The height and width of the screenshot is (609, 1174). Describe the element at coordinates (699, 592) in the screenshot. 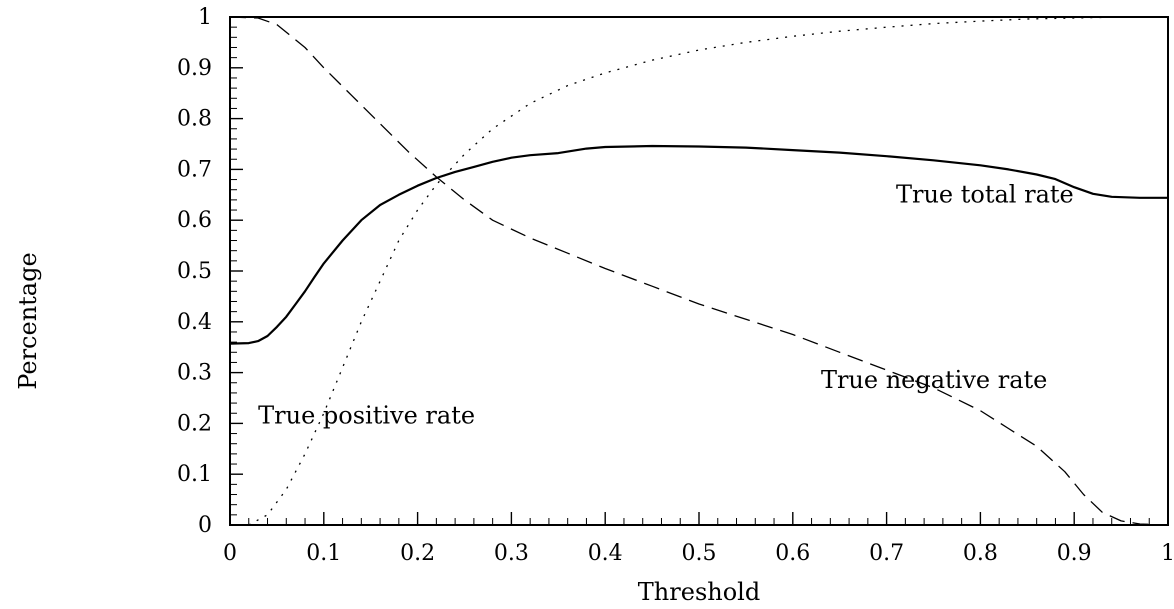

I see `x-axis-label: Threshold` at that location.